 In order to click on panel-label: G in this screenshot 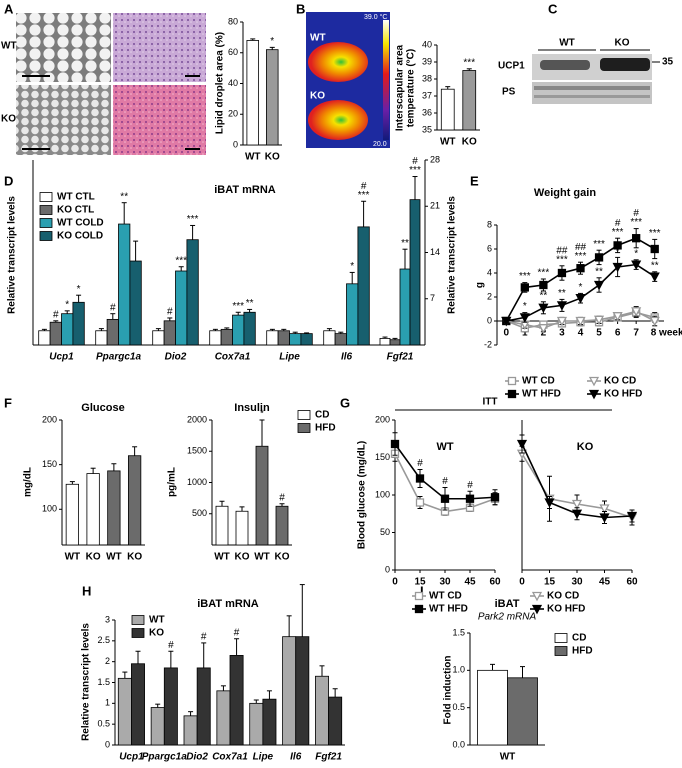, I will do `click(345, 402)`.